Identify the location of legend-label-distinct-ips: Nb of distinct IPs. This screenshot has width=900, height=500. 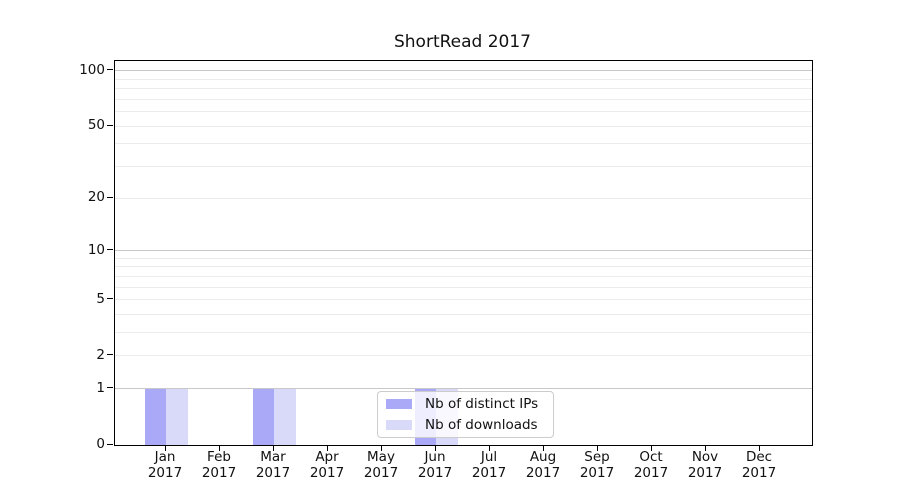
(482, 404).